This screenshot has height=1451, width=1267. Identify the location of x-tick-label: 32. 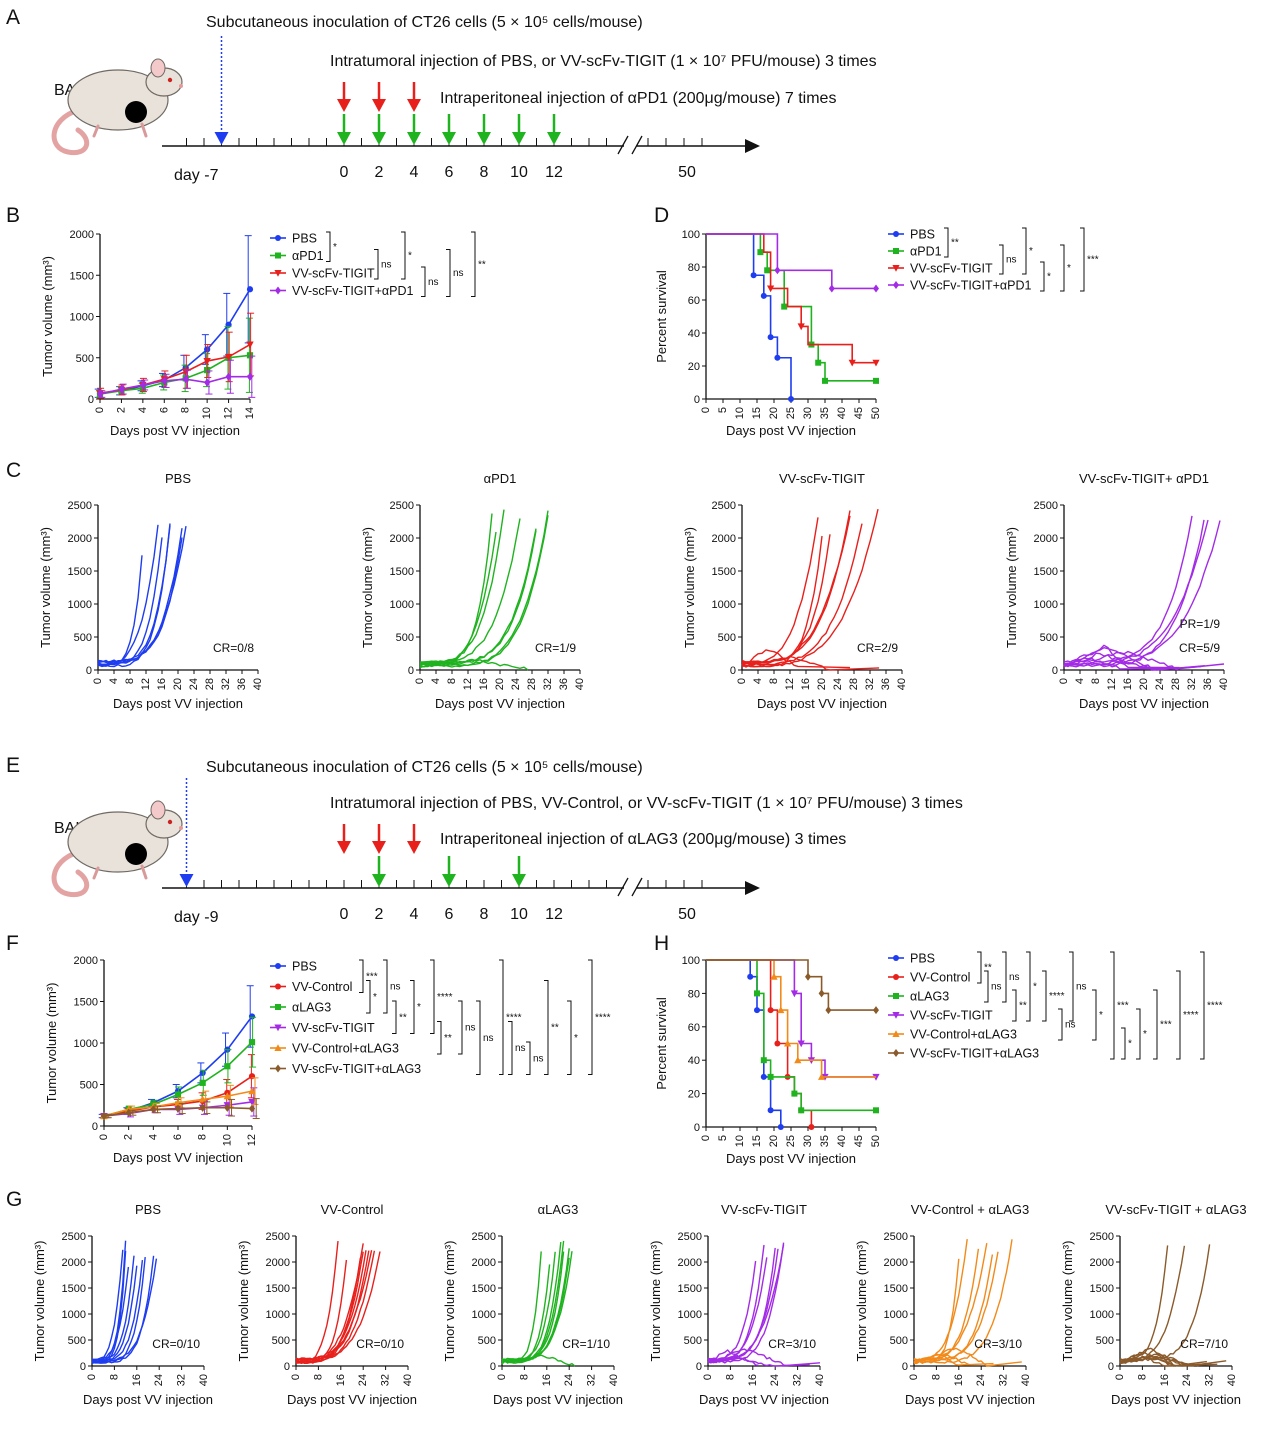
(226, 684).